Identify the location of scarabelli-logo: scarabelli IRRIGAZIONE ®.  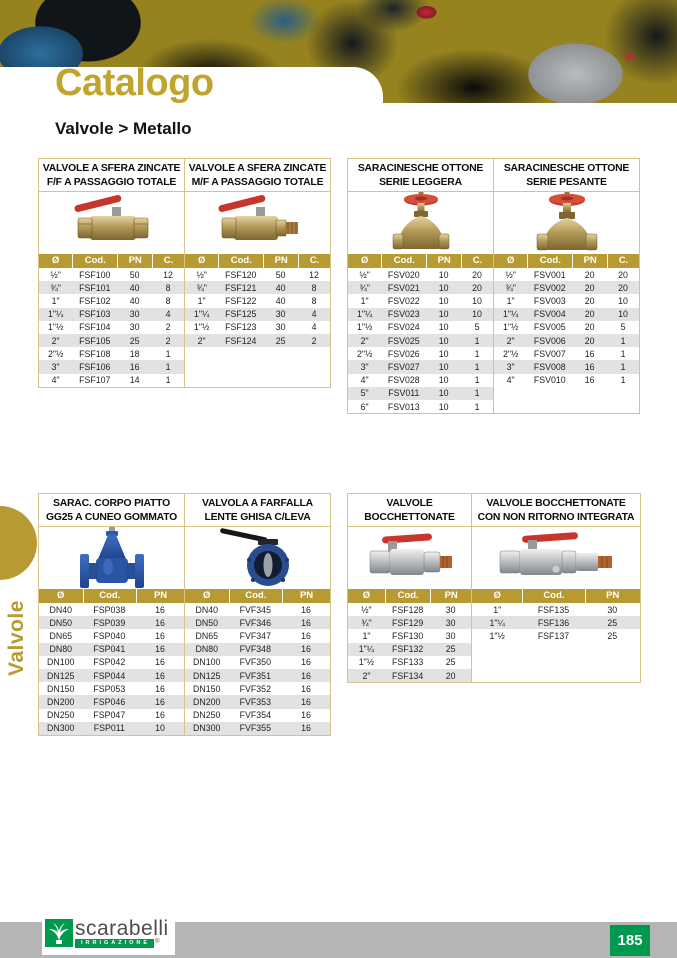
(108, 933).